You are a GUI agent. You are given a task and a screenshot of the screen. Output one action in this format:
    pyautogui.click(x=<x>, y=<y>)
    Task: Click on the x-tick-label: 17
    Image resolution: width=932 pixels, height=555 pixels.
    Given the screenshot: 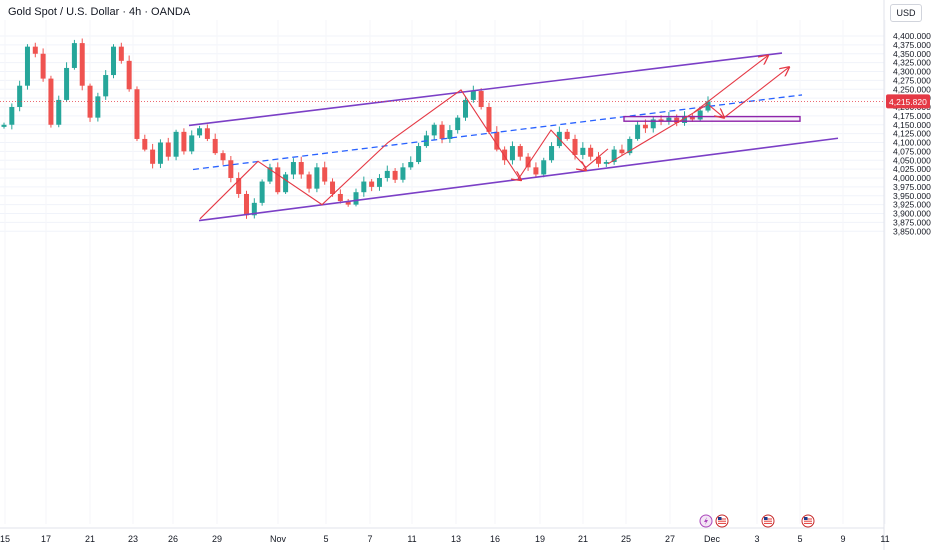 What is the action you would take?
    pyautogui.click(x=46, y=539)
    